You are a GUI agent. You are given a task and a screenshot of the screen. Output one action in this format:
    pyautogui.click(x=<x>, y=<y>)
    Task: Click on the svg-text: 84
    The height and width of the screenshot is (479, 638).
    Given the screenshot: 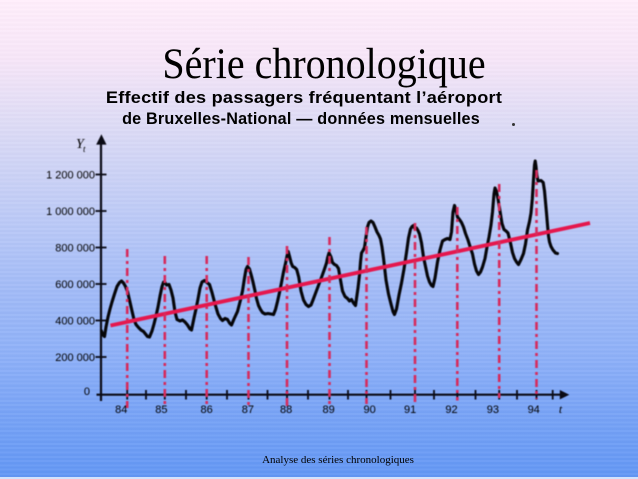 What is the action you would take?
    pyautogui.click(x=121, y=410)
    